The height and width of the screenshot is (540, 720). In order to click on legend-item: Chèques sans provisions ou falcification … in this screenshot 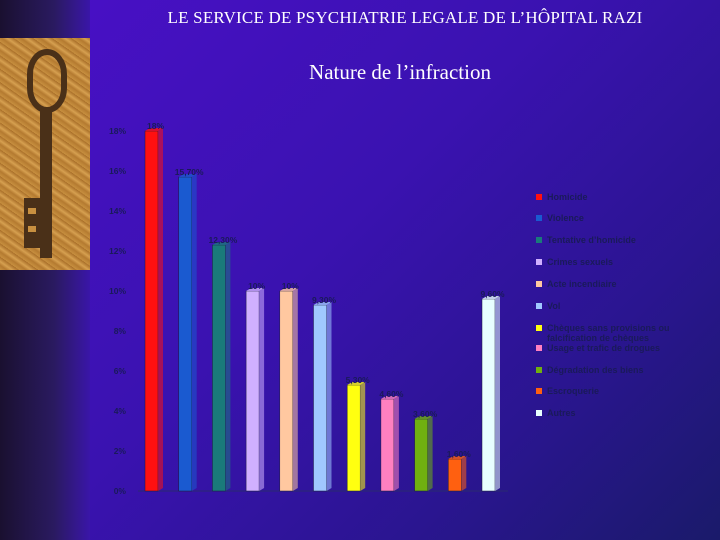, I will do `click(603, 333)`.